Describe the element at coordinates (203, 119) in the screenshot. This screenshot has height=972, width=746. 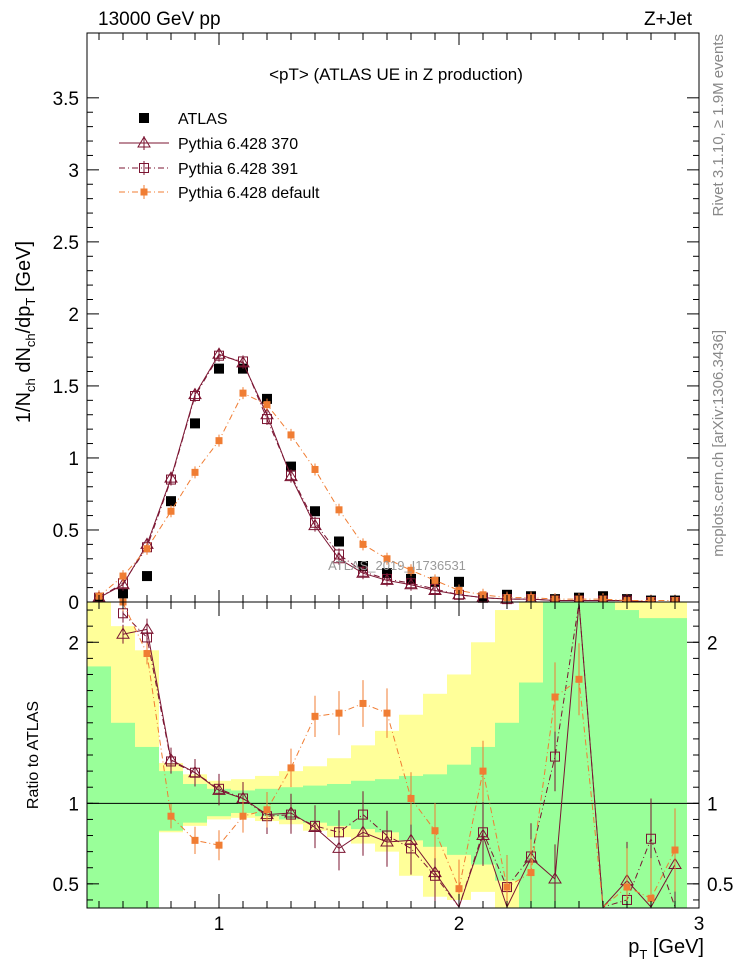
I see `legend-label: ATLAS` at that location.